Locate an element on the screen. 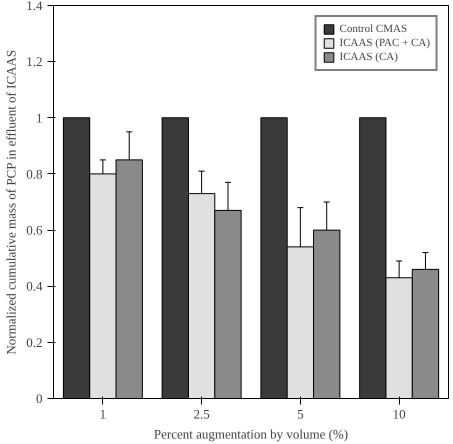 The image size is (453, 444). x-tick-label: 1 is located at coordinates (103, 414).